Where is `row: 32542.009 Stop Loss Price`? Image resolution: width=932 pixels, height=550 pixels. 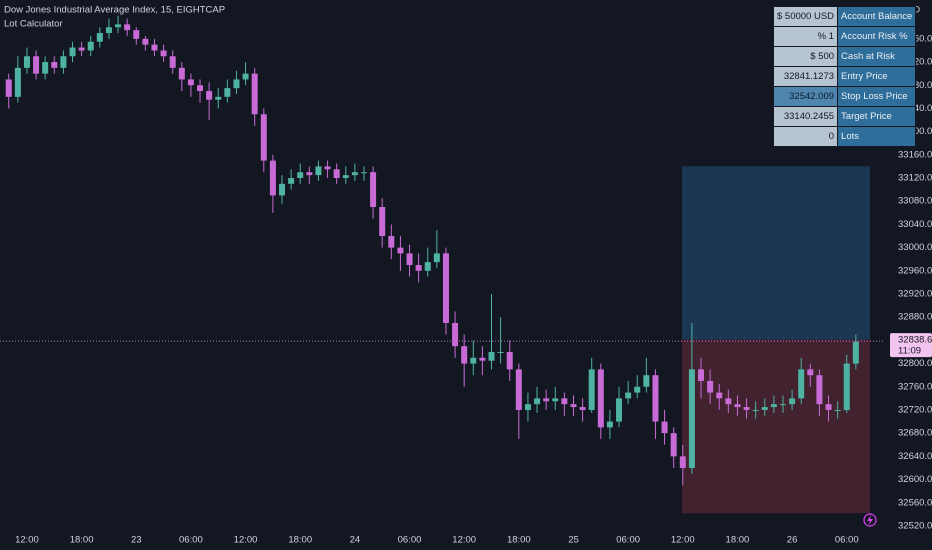
row: 32542.009 Stop Loss Price is located at coordinates (844, 96).